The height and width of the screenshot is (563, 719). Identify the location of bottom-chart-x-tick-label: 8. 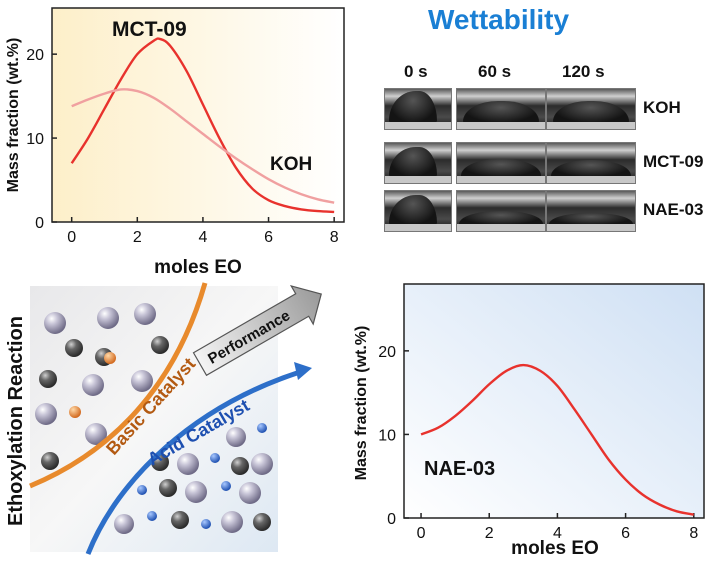
(693, 533).